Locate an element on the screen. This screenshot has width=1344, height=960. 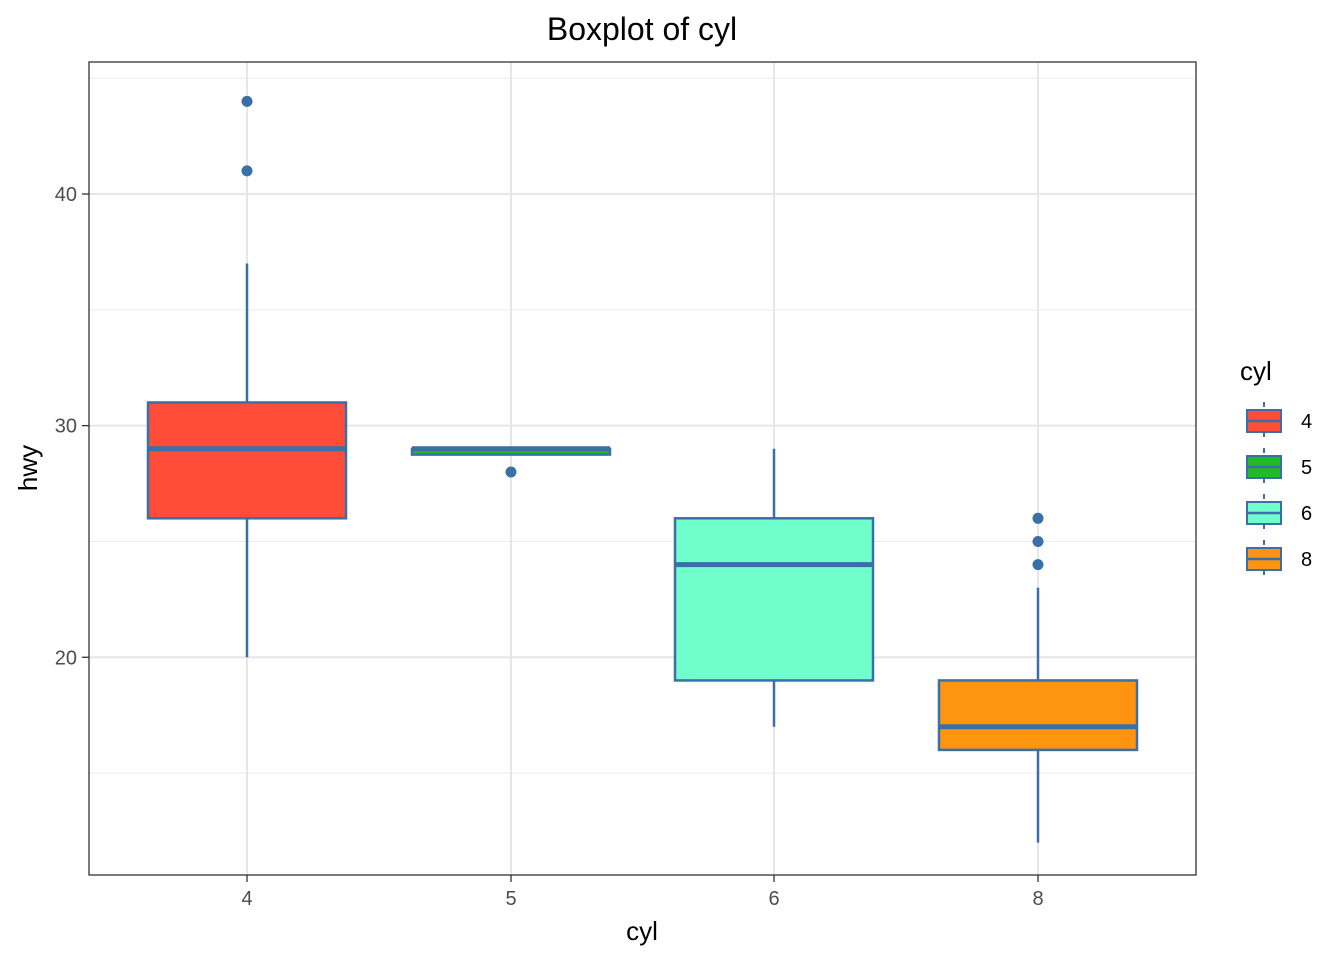
legend: cyl 4 5 6 8 is located at coordinates (1276, 467).